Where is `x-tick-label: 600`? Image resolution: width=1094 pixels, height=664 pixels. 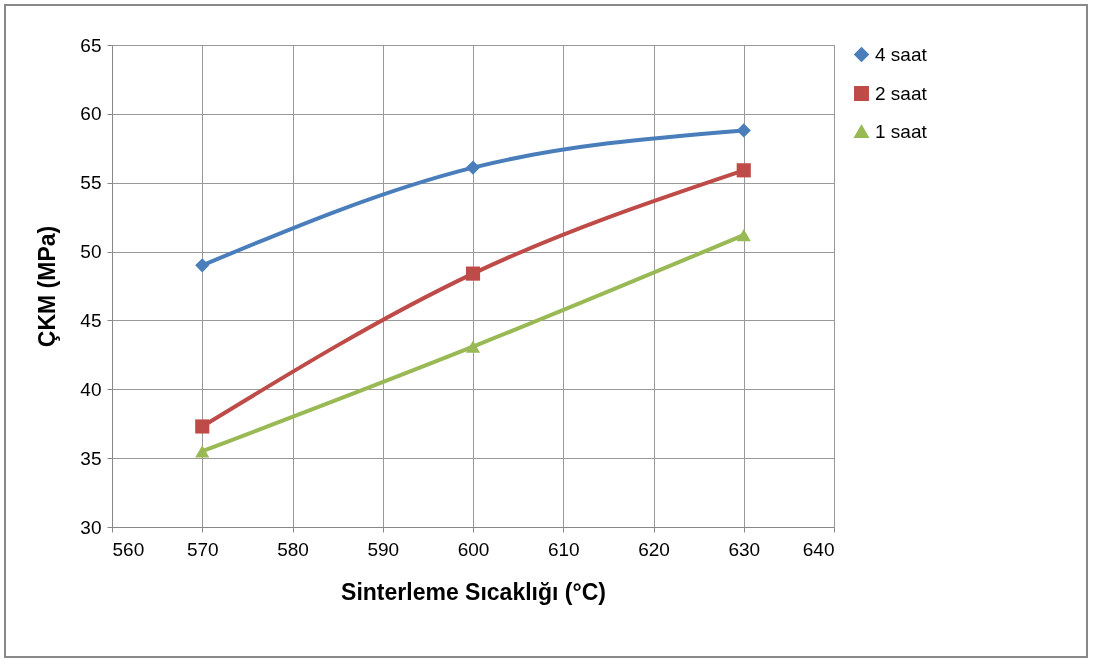
x-tick-label: 600 is located at coordinates (473, 549).